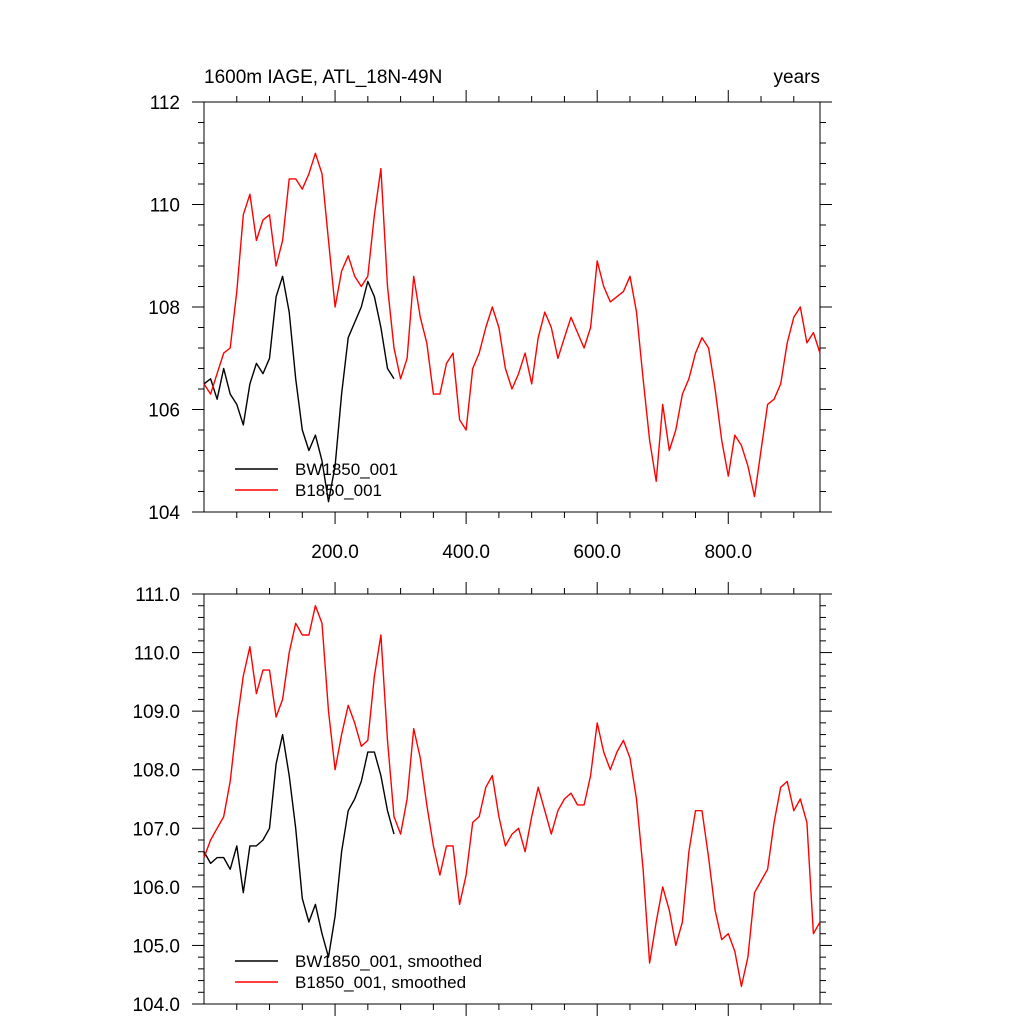 This screenshot has width=1024, height=1029. Describe the element at coordinates (157, 595) in the screenshot. I see `y-tick-label: 111.0` at that location.